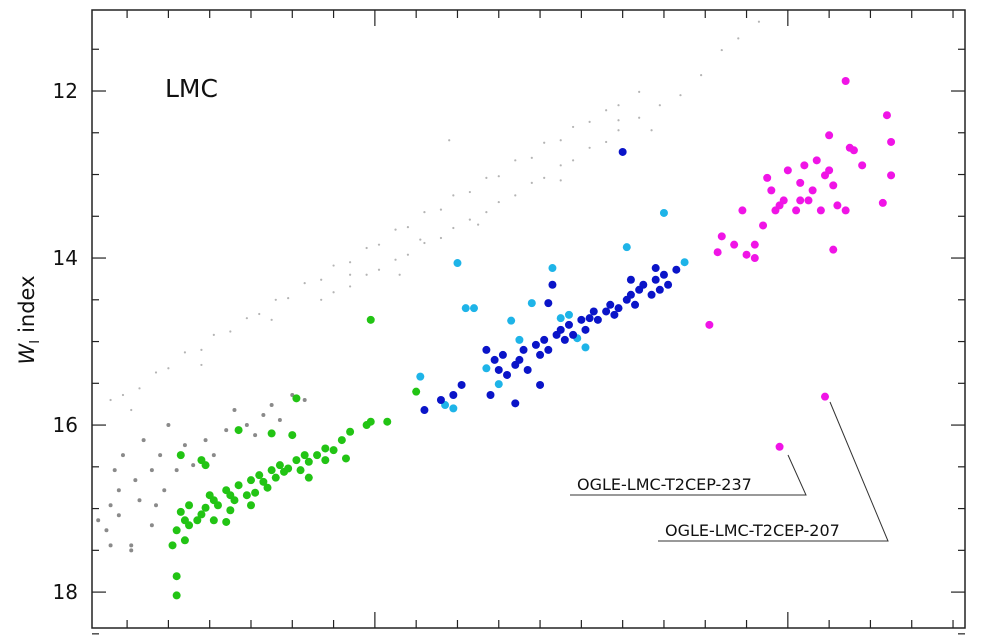 The width and height of the screenshot is (999, 644). I want to click on y-axis-label: WIindex, so click(29, 319).